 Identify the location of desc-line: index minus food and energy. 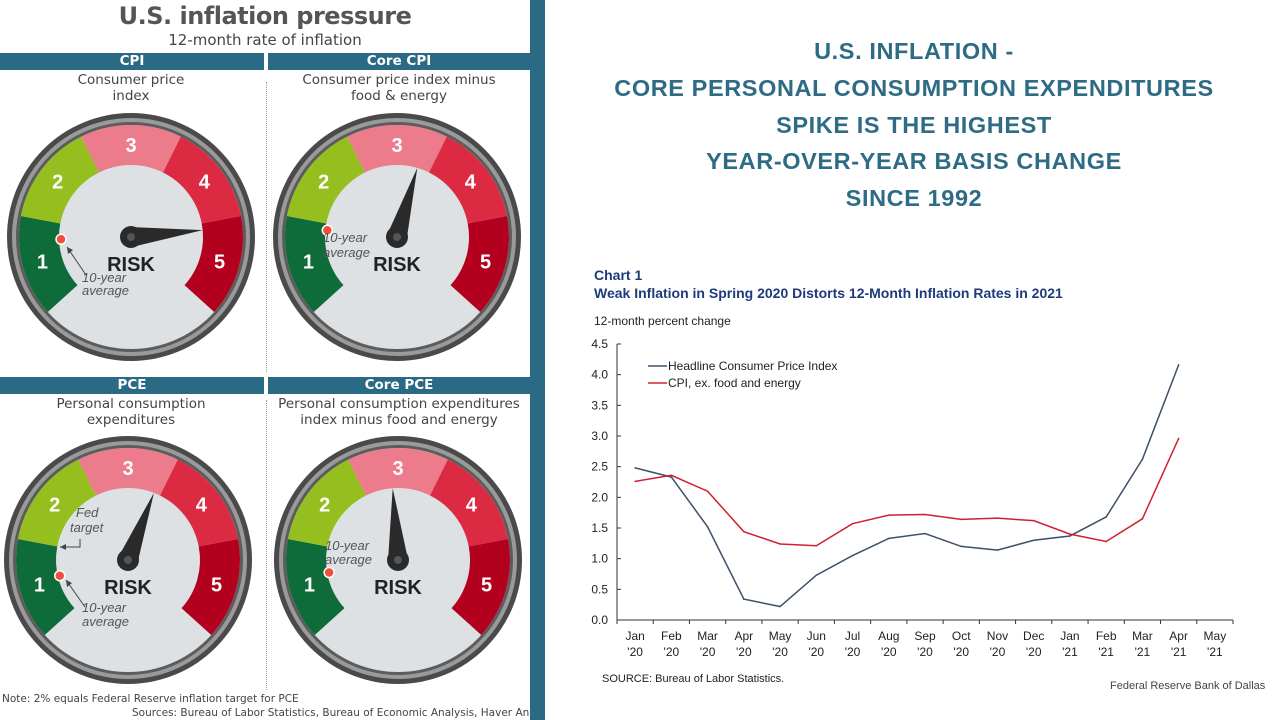
(399, 420).